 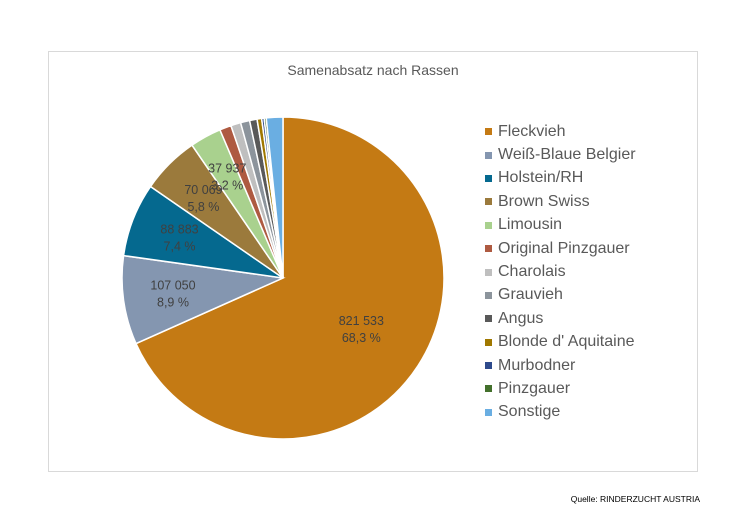 I want to click on legend-item-murbodner: Murbodner, so click(x=560, y=365).